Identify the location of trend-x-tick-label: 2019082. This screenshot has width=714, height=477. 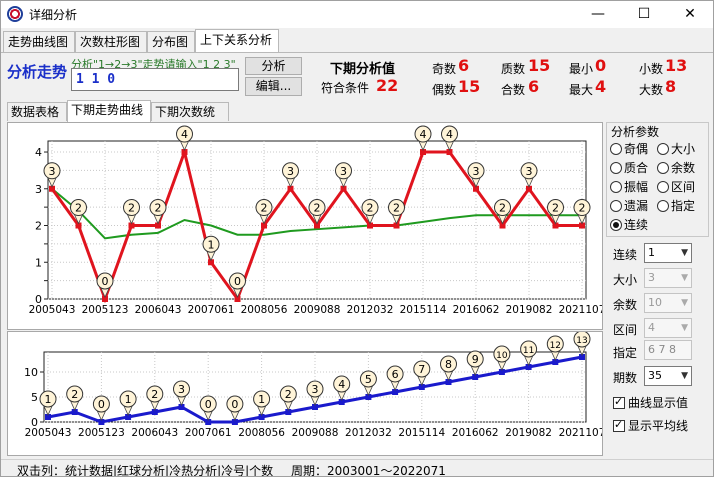
(529, 310).